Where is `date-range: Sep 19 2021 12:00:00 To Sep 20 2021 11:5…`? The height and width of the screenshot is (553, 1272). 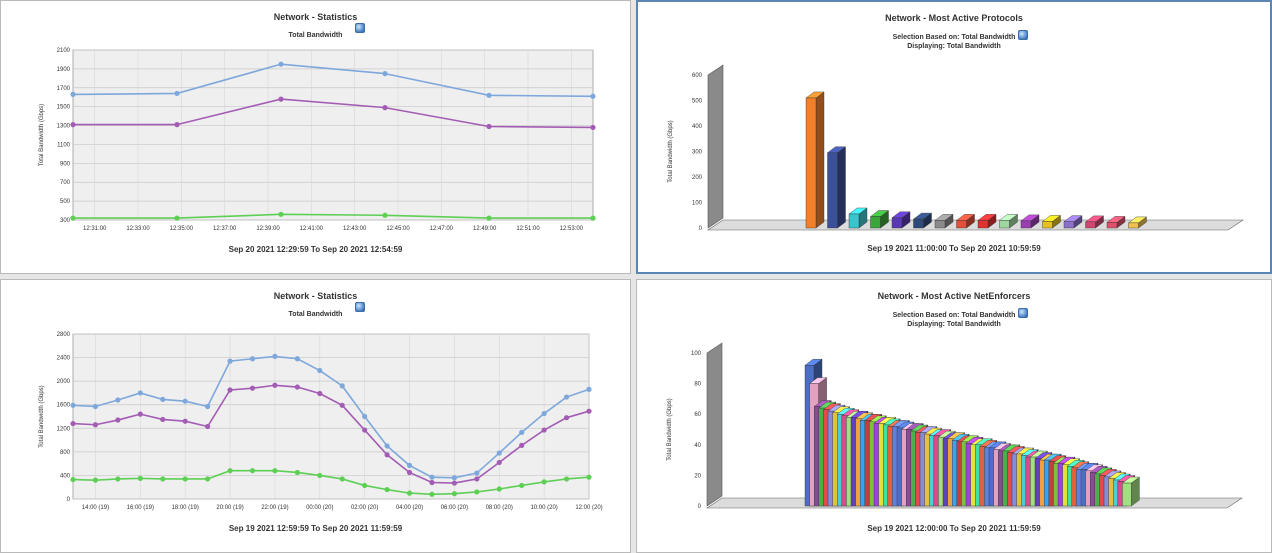 date-range: Sep 19 2021 12:00:00 To Sep 20 2021 11:5… is located at coordinates (954, 528).